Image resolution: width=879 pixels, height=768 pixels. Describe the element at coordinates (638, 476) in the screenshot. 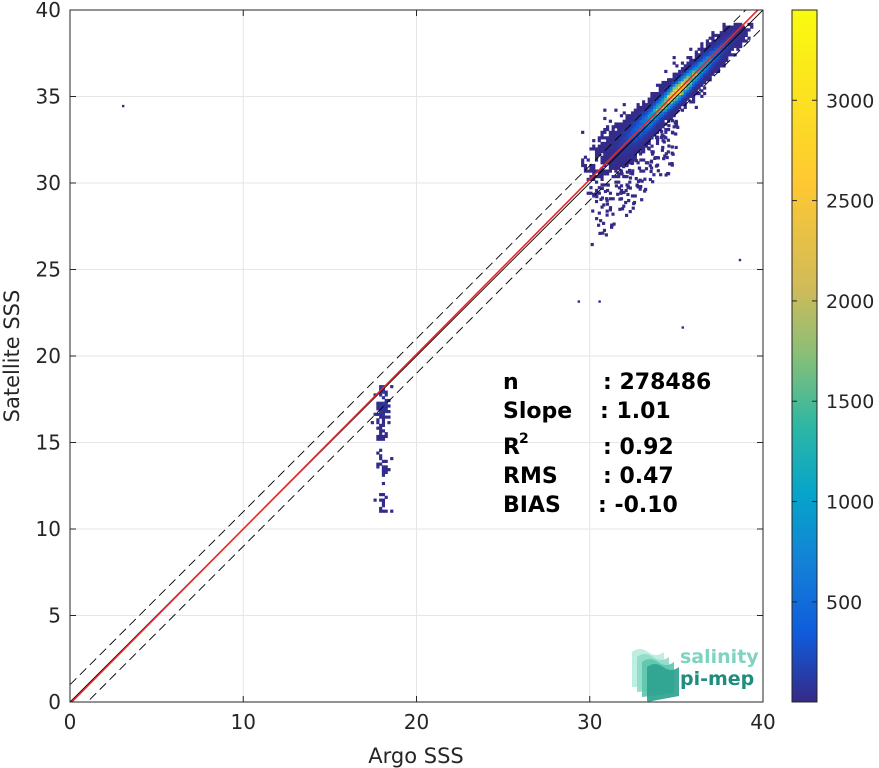

I see `stat-value-3: : 0.47` at that location.